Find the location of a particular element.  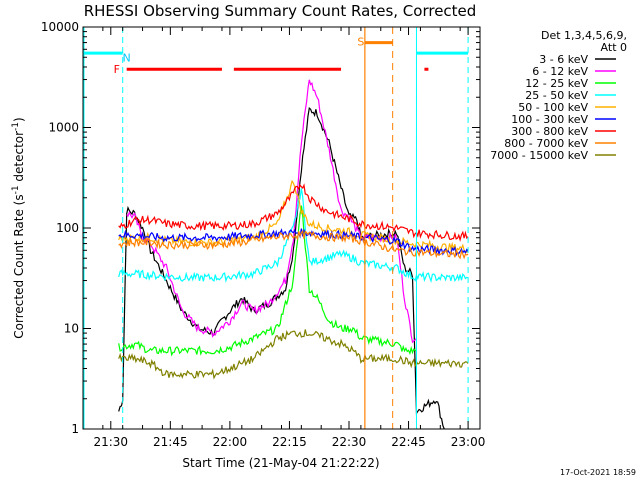

y-tick-label: 1000 is located at coordinates (63, 128).